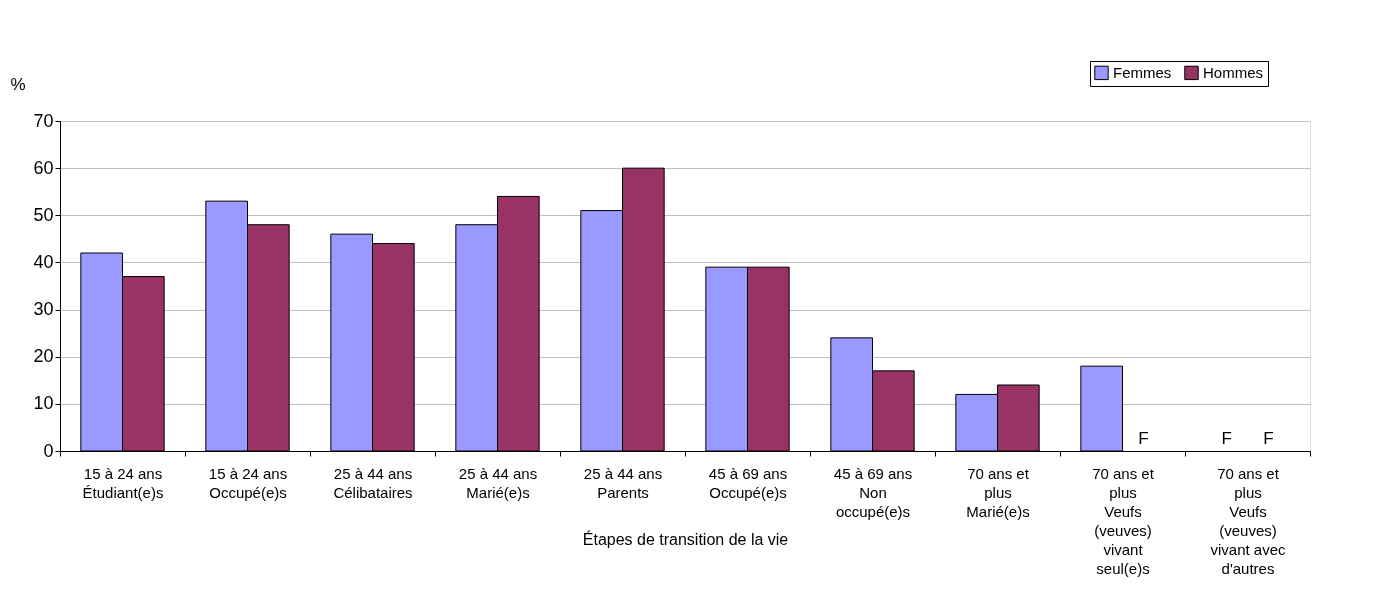 The image size is (1375, 595). What do you see at coordinates (1142, 72) in the screenshot?
I see `legend-label: Femmes` at bounding box center [1142, 72].